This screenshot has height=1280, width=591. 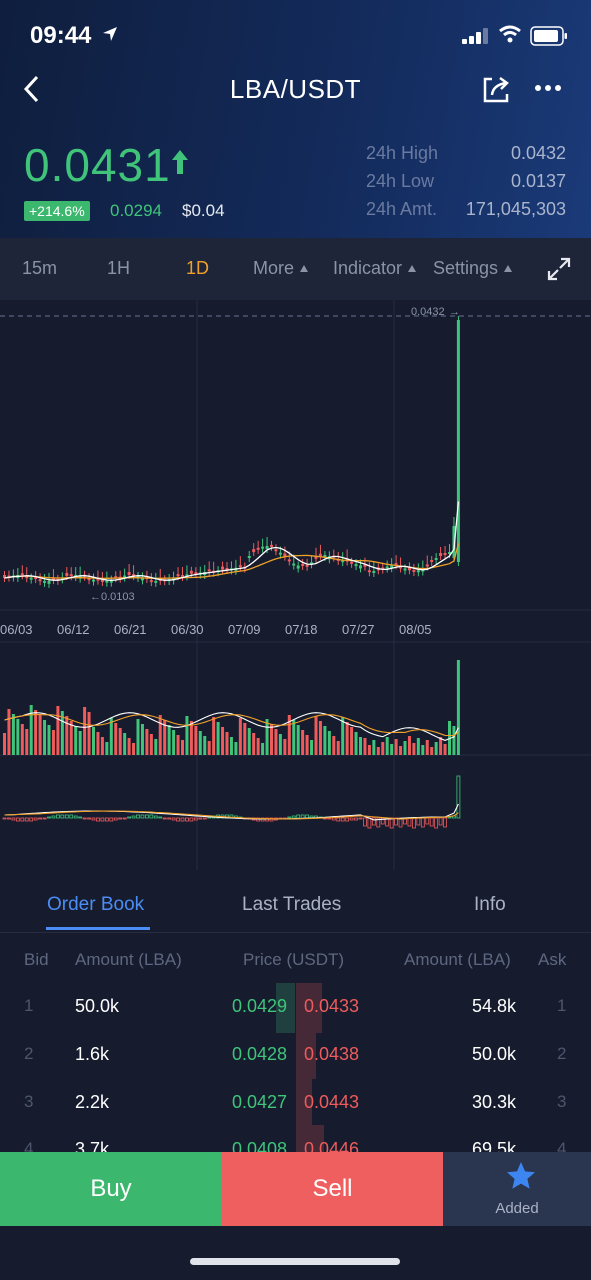 I want to click on tab-bar: Order Book Last Trades Info, so click(x=295, y=906).